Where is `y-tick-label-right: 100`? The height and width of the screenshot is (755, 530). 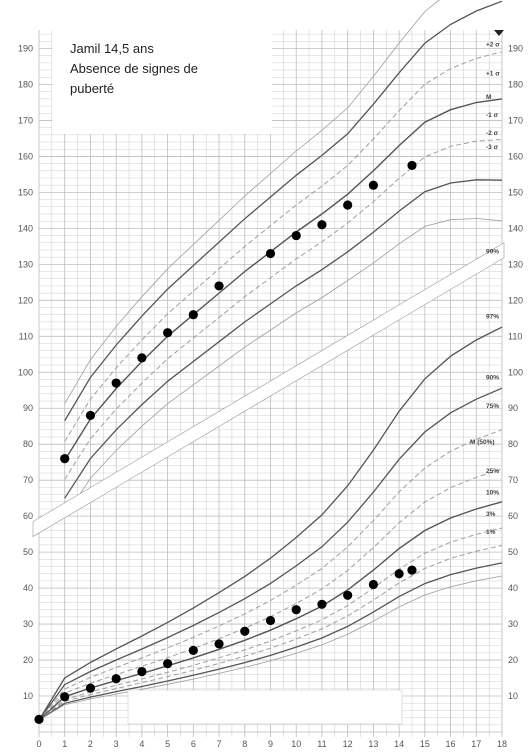 y-tick-label-right: 100 is located at coordinates (515, 372).